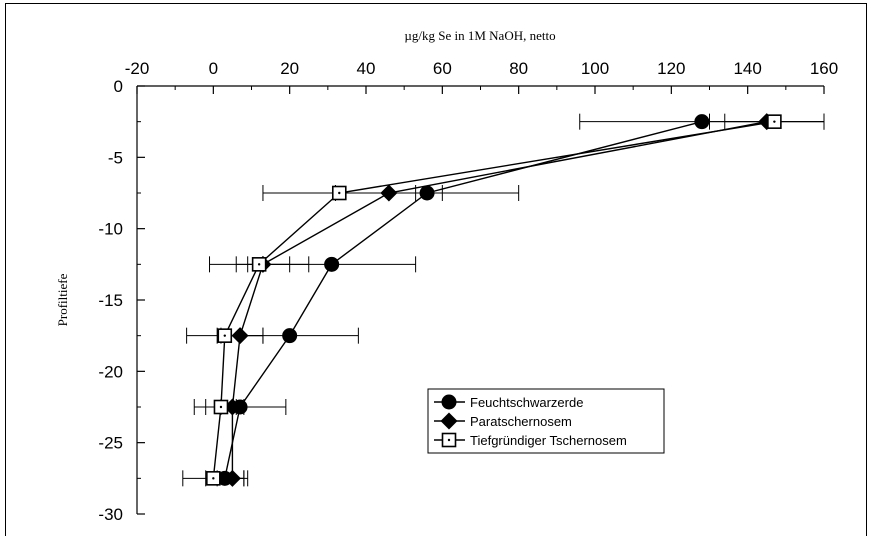  Describe the element at coordinates (137, 68) in the screenshot. I see `x-tick-label: -20` at that location.